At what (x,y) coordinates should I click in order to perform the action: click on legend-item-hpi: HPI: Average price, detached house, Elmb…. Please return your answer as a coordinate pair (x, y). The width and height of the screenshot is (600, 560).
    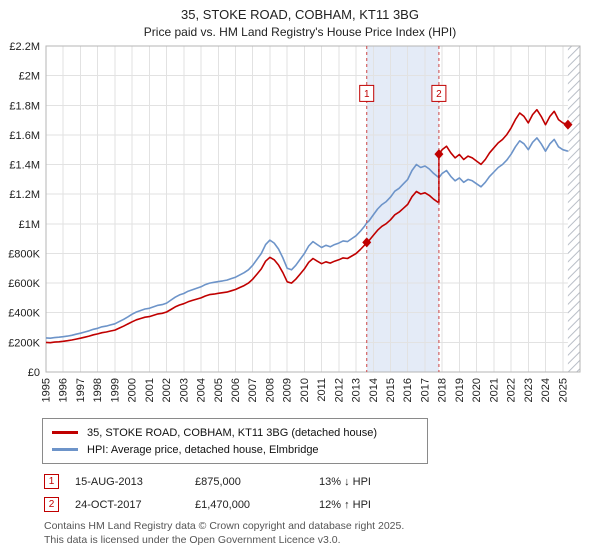
    Looking at the image, I should click on (235, 449).